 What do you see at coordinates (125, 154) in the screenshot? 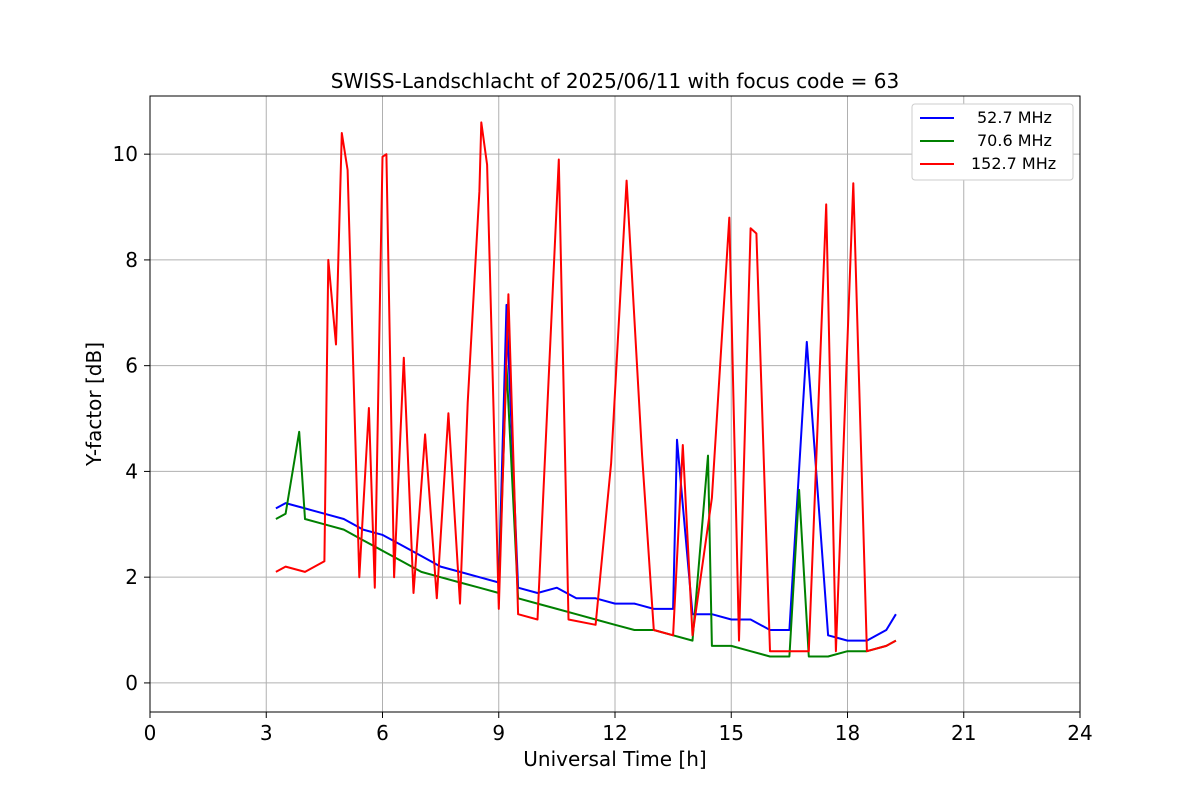
I see `y-tick-label: 10` at bounding box center [125, 154].